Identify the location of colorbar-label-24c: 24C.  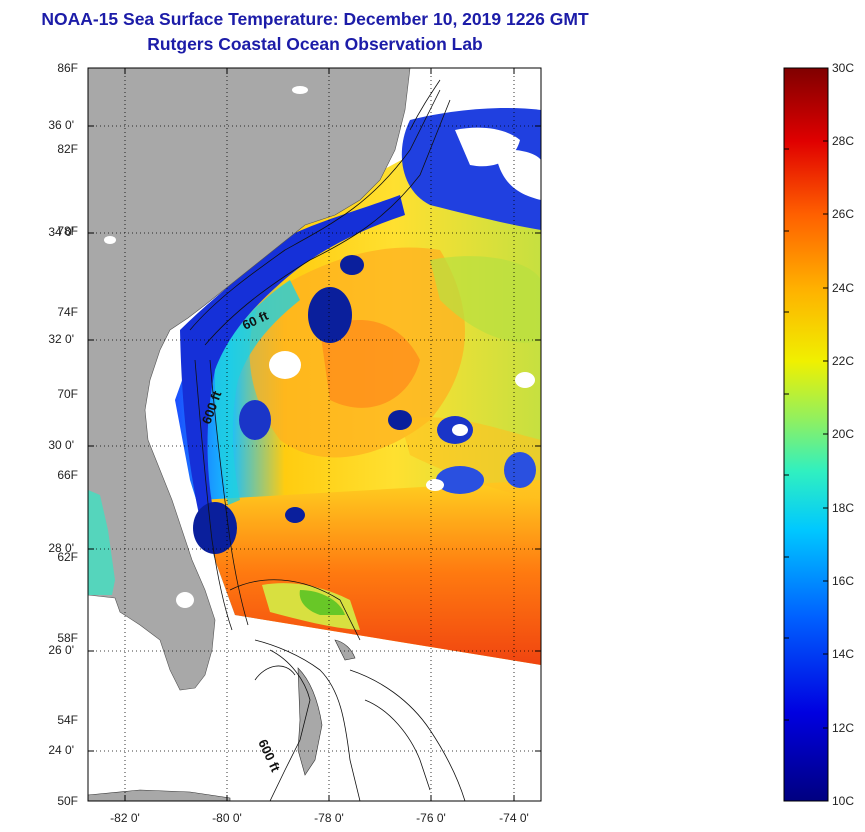
(843, 288).